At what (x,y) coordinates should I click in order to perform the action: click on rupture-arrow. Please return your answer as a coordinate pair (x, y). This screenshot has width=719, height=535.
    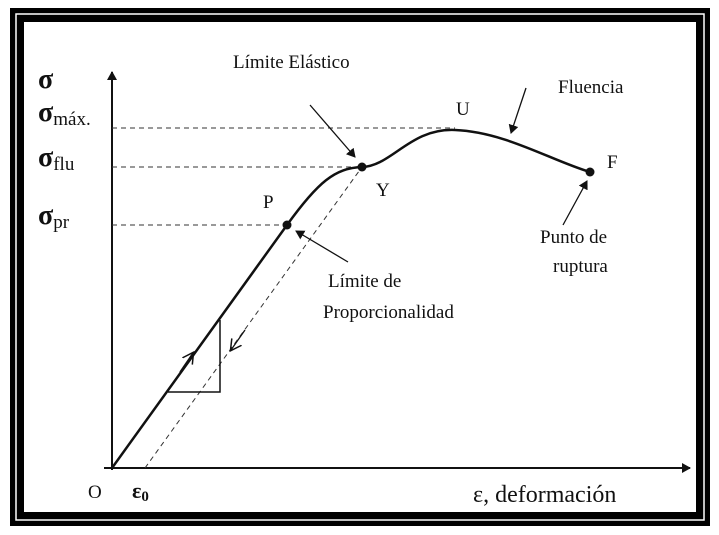
    Looking at the image, I should click on (575, 203).